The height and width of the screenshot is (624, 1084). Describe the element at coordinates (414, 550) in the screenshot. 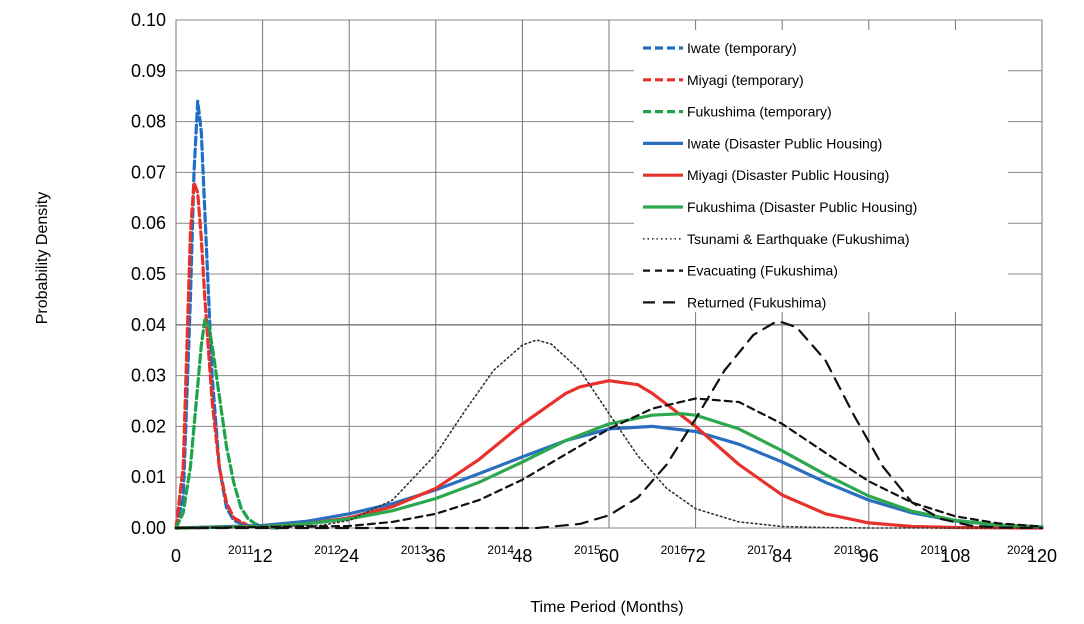

I see `year-label: 2013` at that location.